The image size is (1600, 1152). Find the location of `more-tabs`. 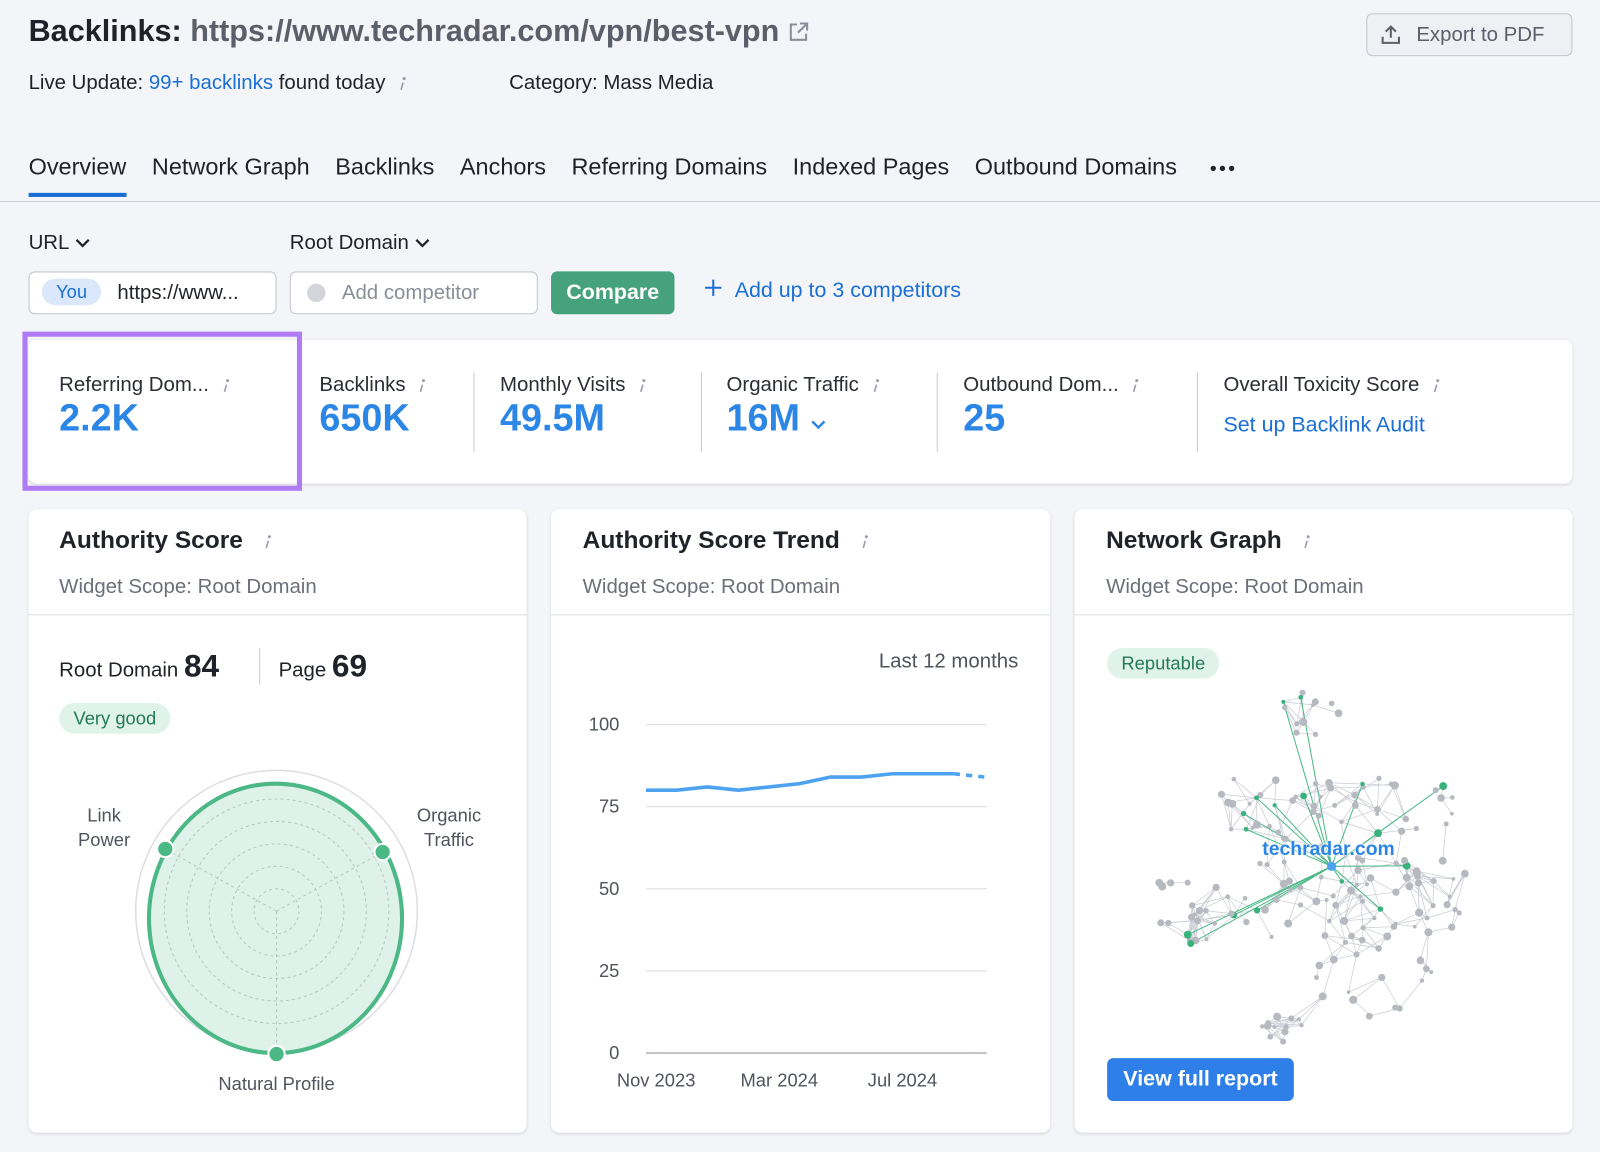

more-tabs is located at coordinates (1224, 166).